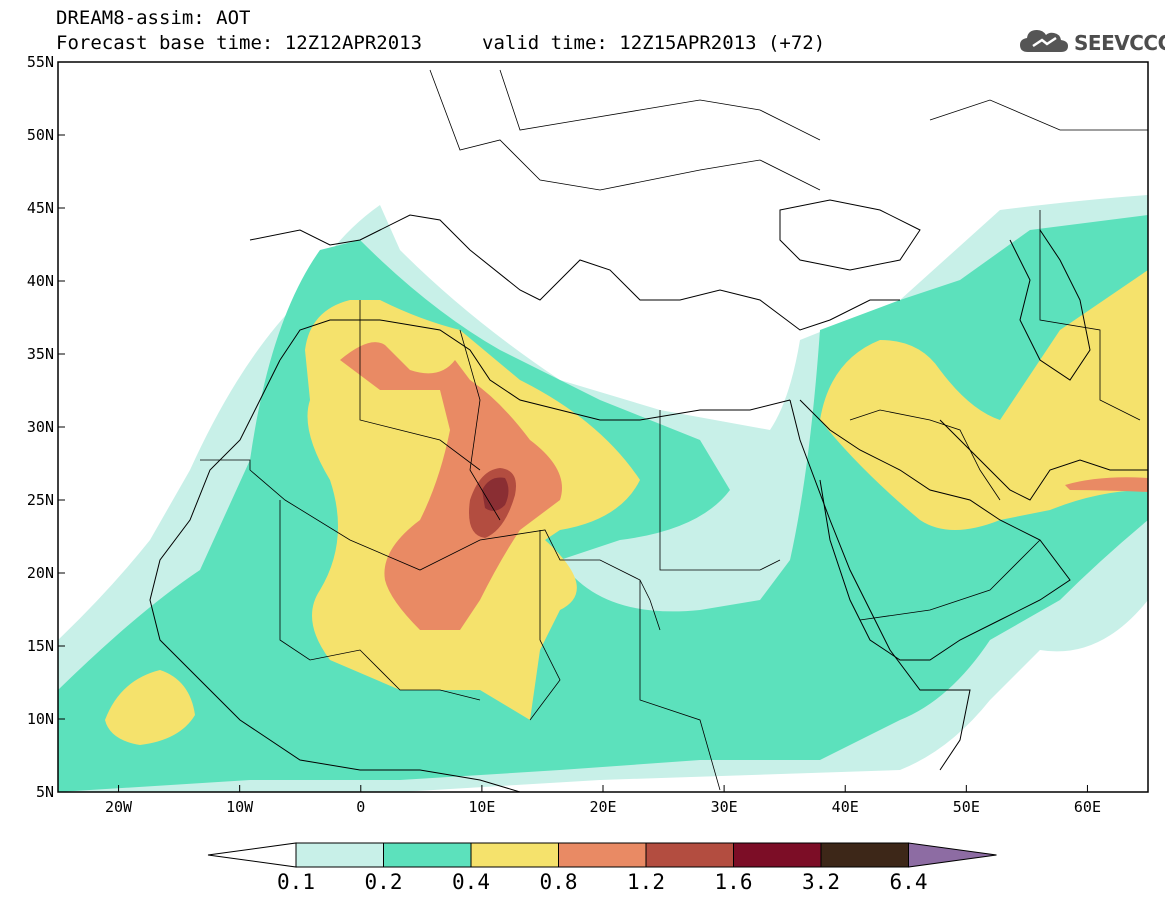 This screenshot has width=1165, height=905. What do you see at coordinates (296, 882) in the screenshot?
I see `colorbar-level-label: 0.1` at bounding box center [296, 882].